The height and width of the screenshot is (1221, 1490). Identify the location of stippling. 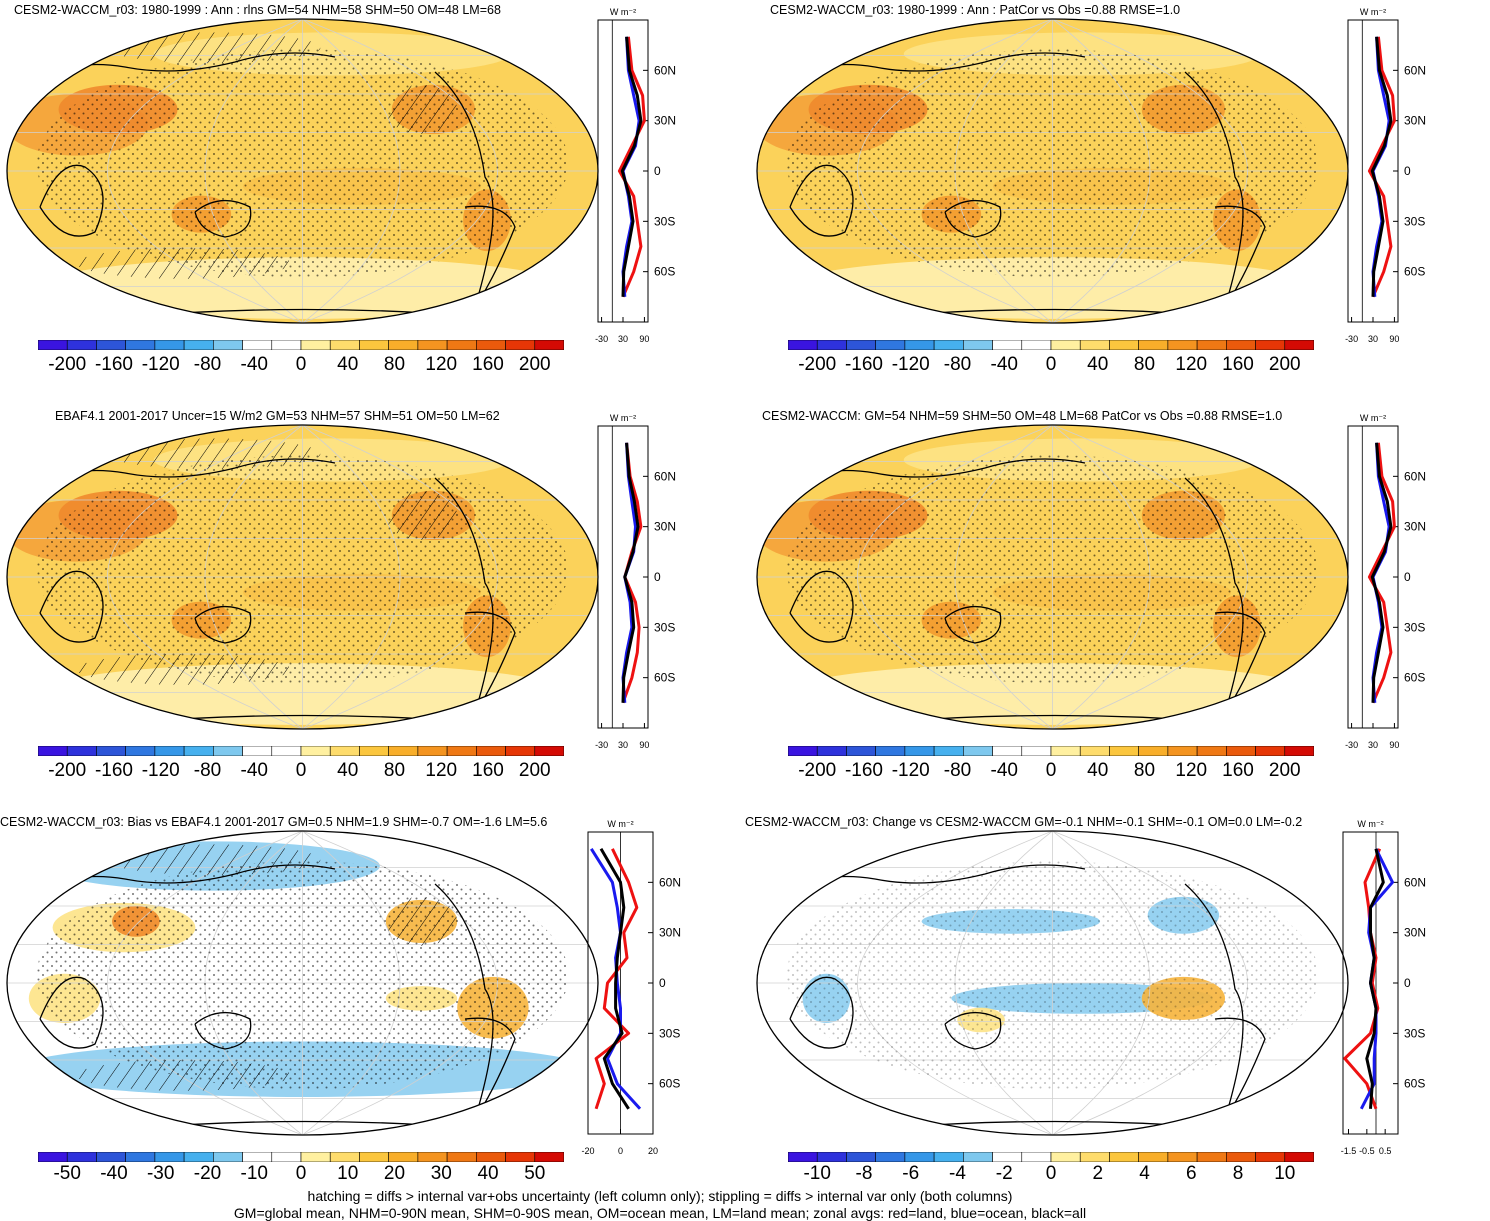
(1052, 163).